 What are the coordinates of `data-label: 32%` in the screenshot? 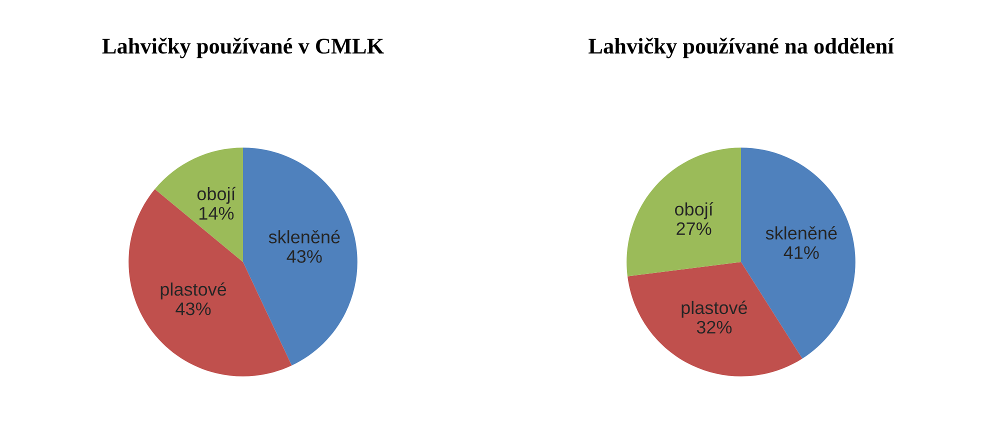 It's located at (714, 327).